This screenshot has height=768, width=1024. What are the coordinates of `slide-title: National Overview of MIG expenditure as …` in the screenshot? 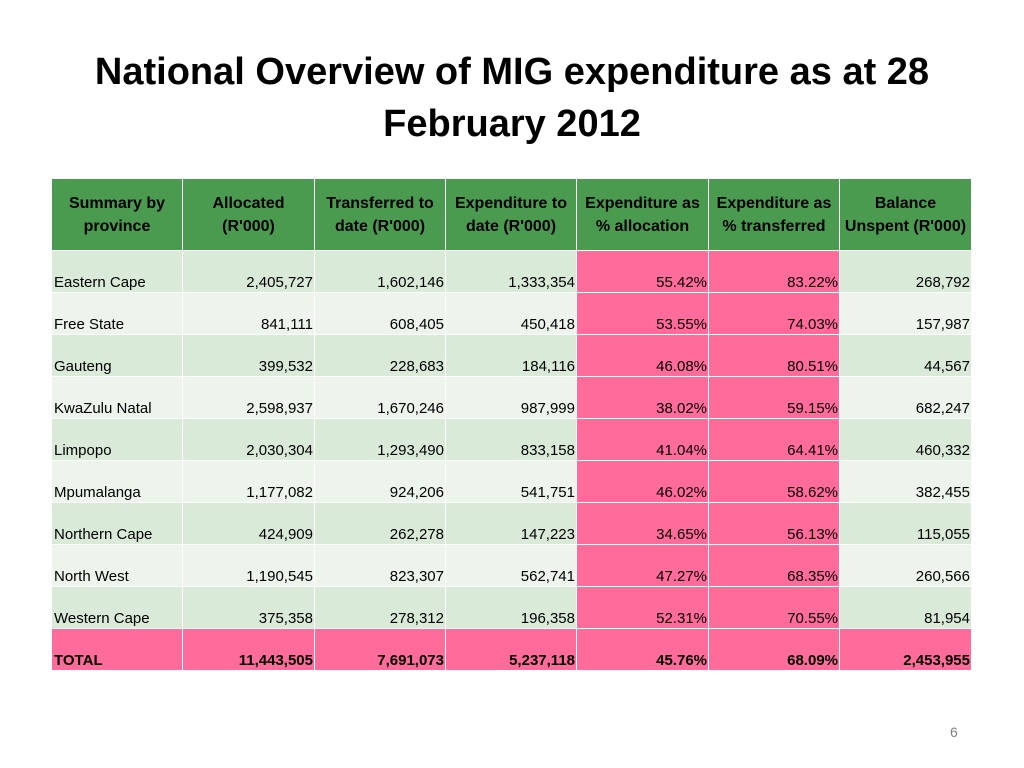 It's located at (512, 98).